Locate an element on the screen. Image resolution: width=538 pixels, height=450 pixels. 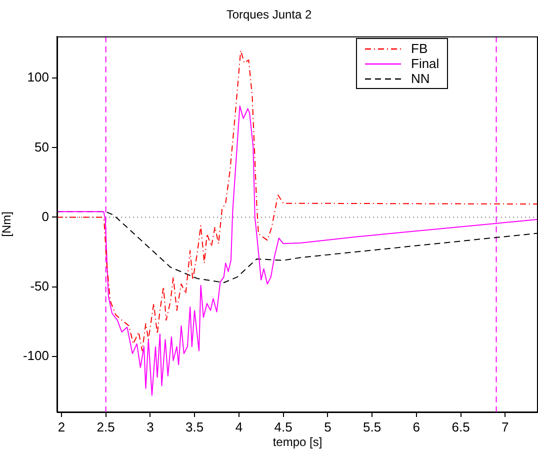
x-tick-label: 2 is located at coordinates (62, 426).